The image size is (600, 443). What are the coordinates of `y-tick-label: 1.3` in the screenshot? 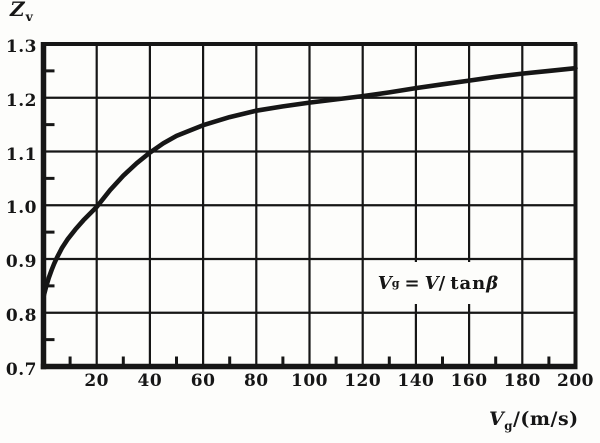 It's located at (21, 47).